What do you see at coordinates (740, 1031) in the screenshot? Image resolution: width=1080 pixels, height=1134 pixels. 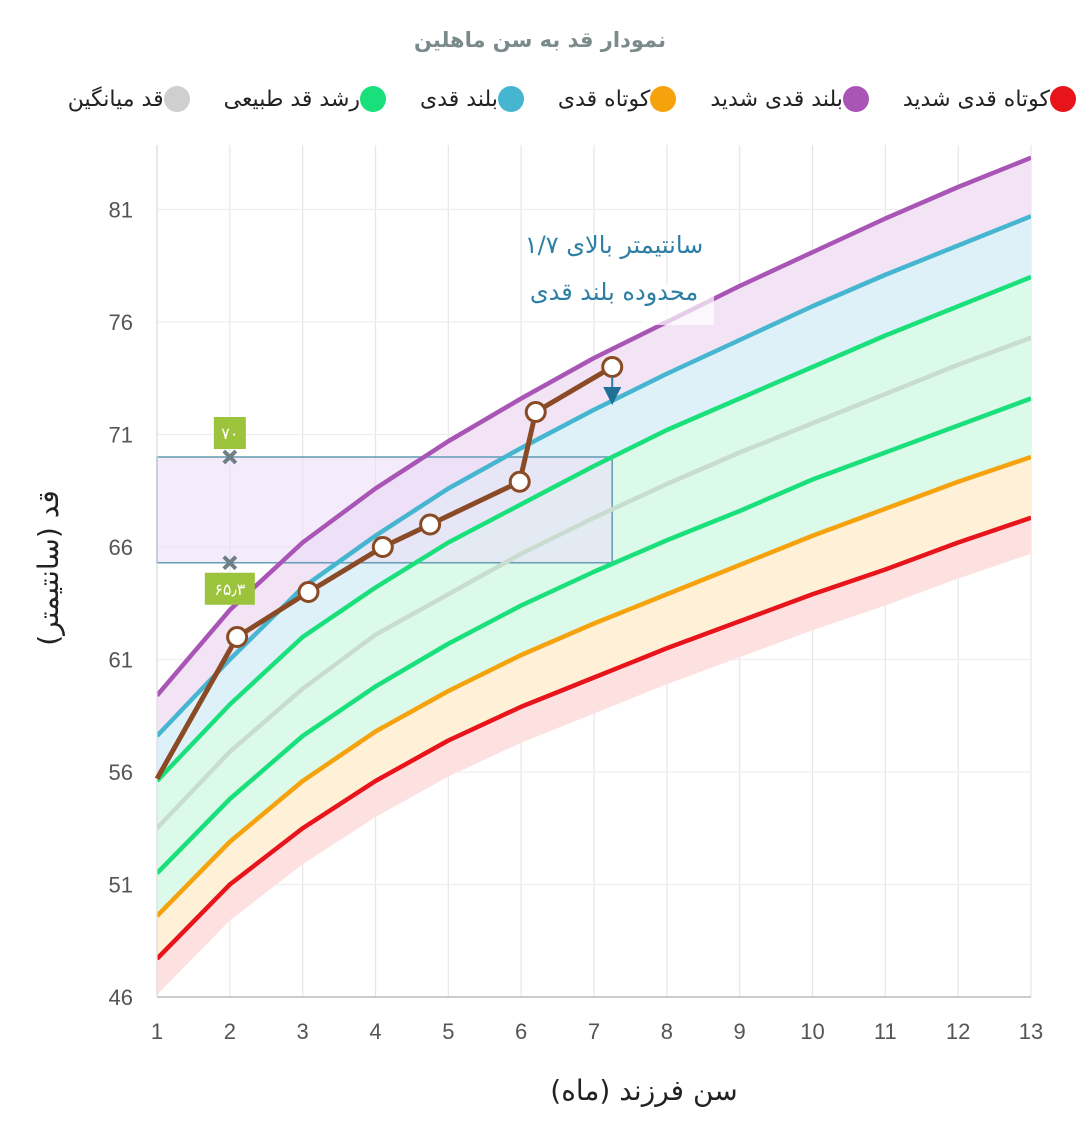 I see `x-tick-label: 9` at bounding box center [740, 1031].